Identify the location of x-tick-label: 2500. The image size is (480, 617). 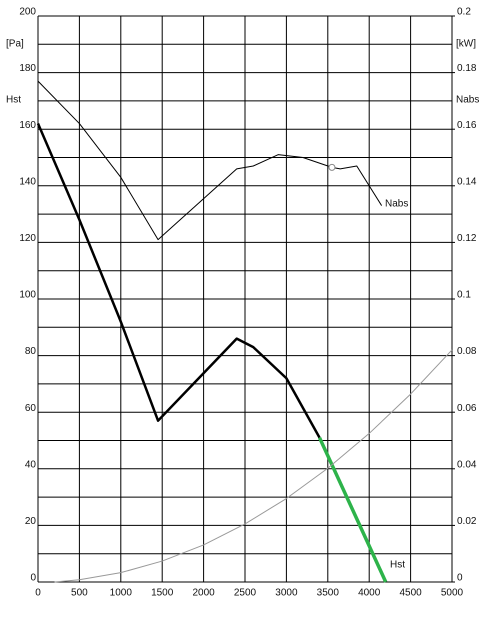
(245, 593).